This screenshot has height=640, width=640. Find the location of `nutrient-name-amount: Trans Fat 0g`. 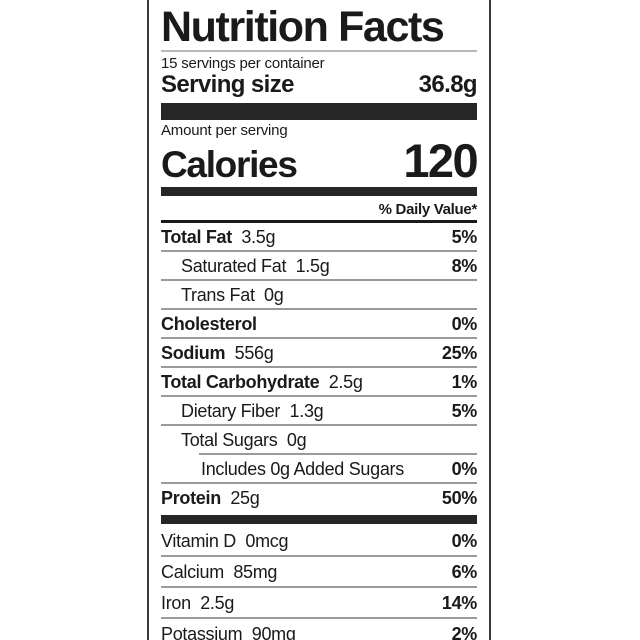

nutrient-name-amount: Trans Fat 0g is located at coordinates (232, 294).